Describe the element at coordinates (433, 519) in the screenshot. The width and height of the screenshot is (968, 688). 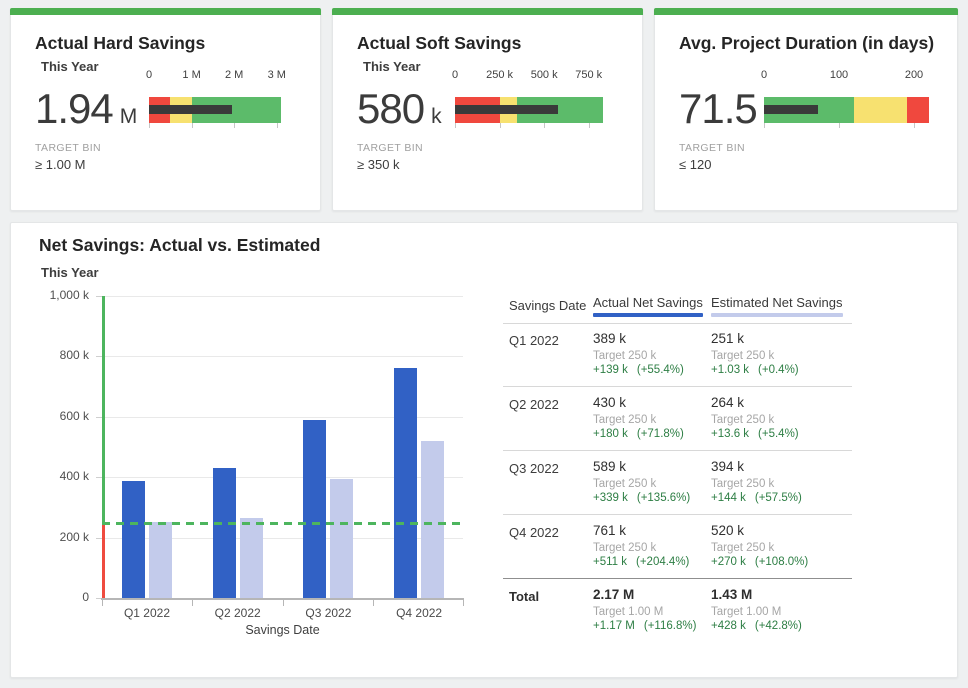
I see `bar-estimated-q4-2022` at that location.